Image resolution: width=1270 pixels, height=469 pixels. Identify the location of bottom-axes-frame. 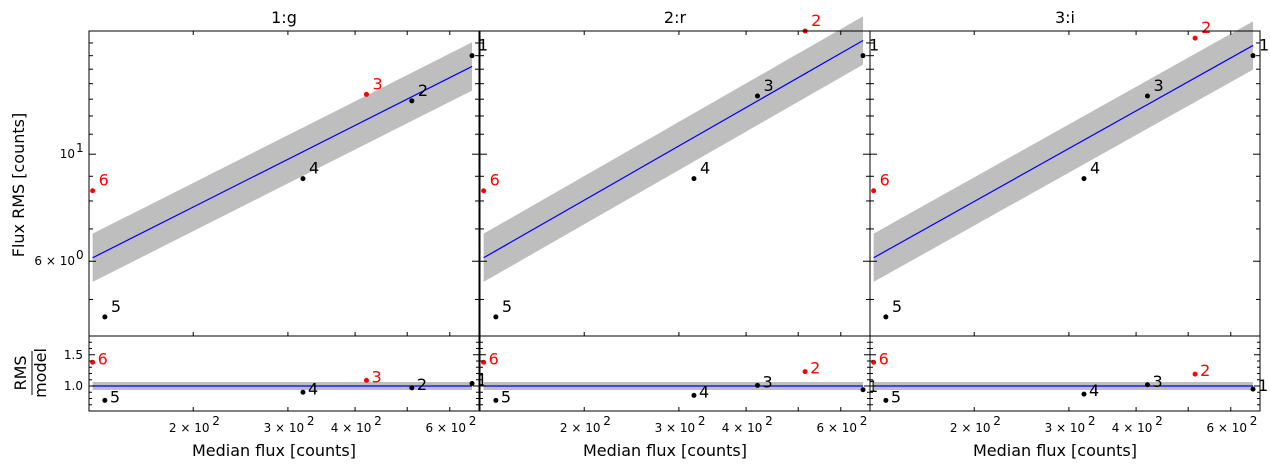
(284, 373).